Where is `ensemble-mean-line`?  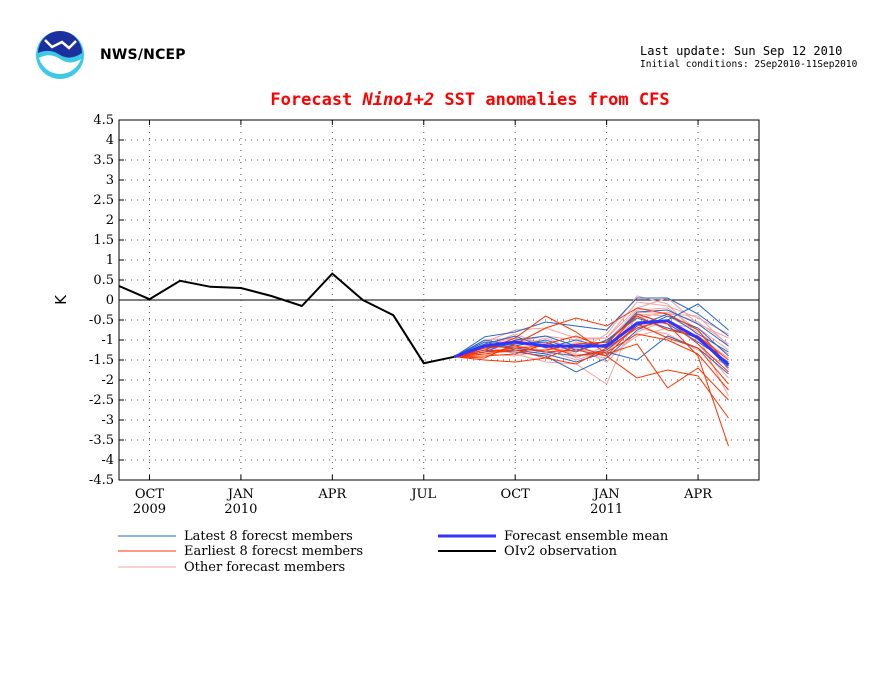 ensemble-mean-line is located at coordinates (591, 342).